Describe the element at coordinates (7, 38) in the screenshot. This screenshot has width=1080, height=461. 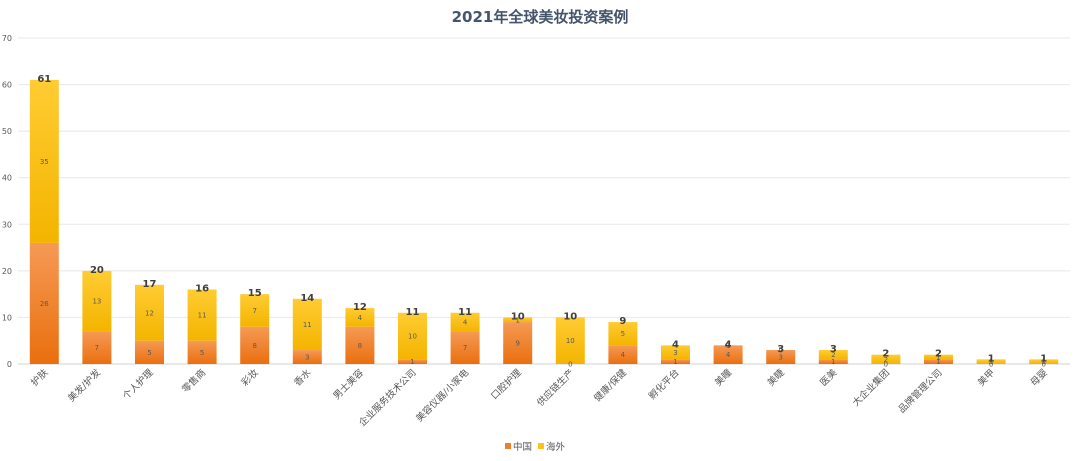
I see `y-tick-label: 70` at that location.